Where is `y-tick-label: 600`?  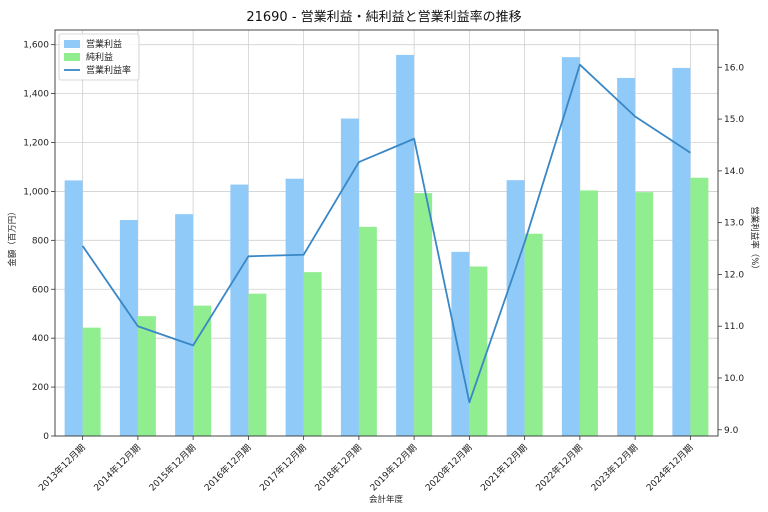
y-tick-label: 600 is located at coordinates (40, 290).